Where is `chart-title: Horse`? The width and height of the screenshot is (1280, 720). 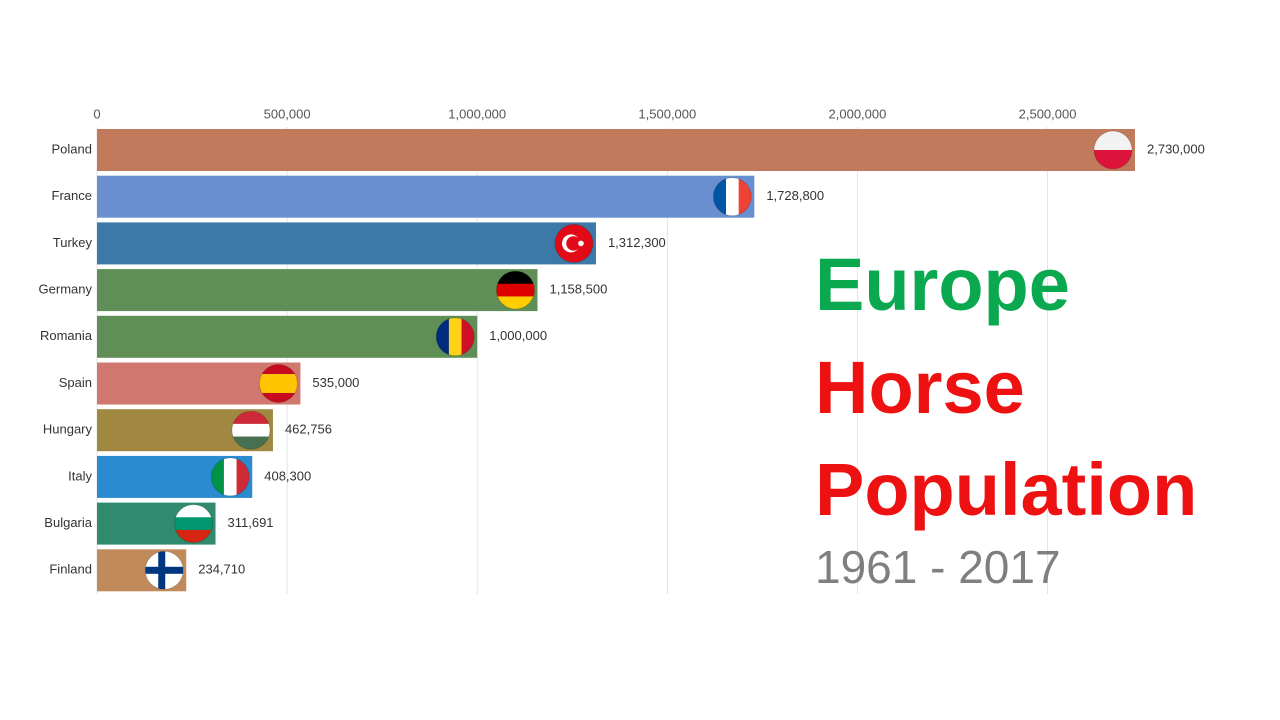 chart-title: Horse is located at coordinates (920, 387).